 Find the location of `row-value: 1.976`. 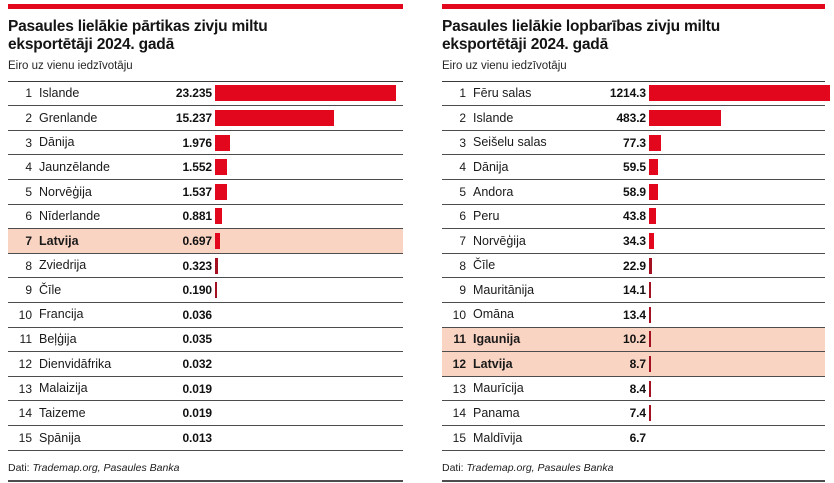

row-value: 1.976 is located at coordinates (179, 142).